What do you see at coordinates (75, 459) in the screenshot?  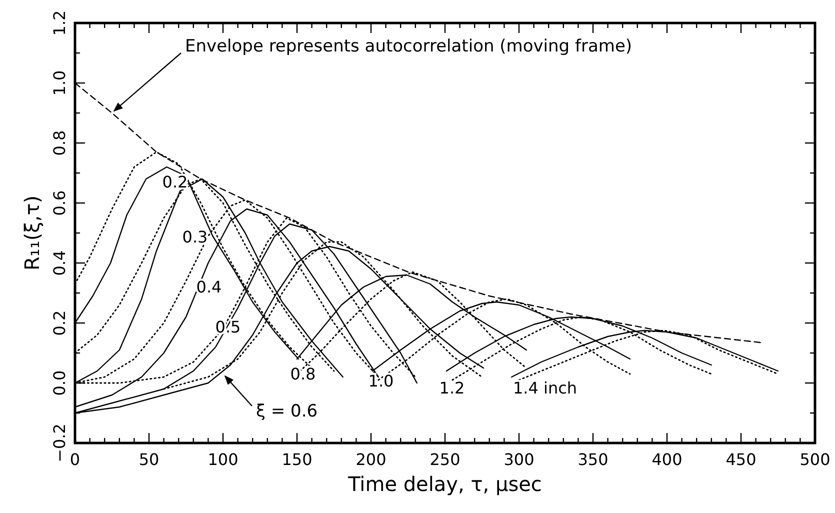 I see `x-tick-label: 0` at bounding box center [75, 459].